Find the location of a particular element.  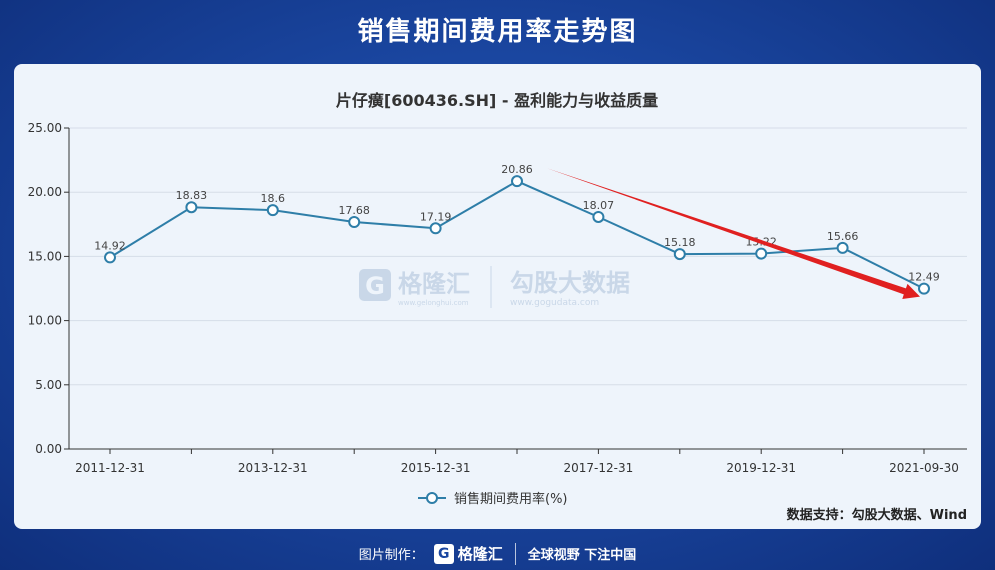

data-source: 数据支持：勾股大数据、Wind is located at coordinates (877, 515).